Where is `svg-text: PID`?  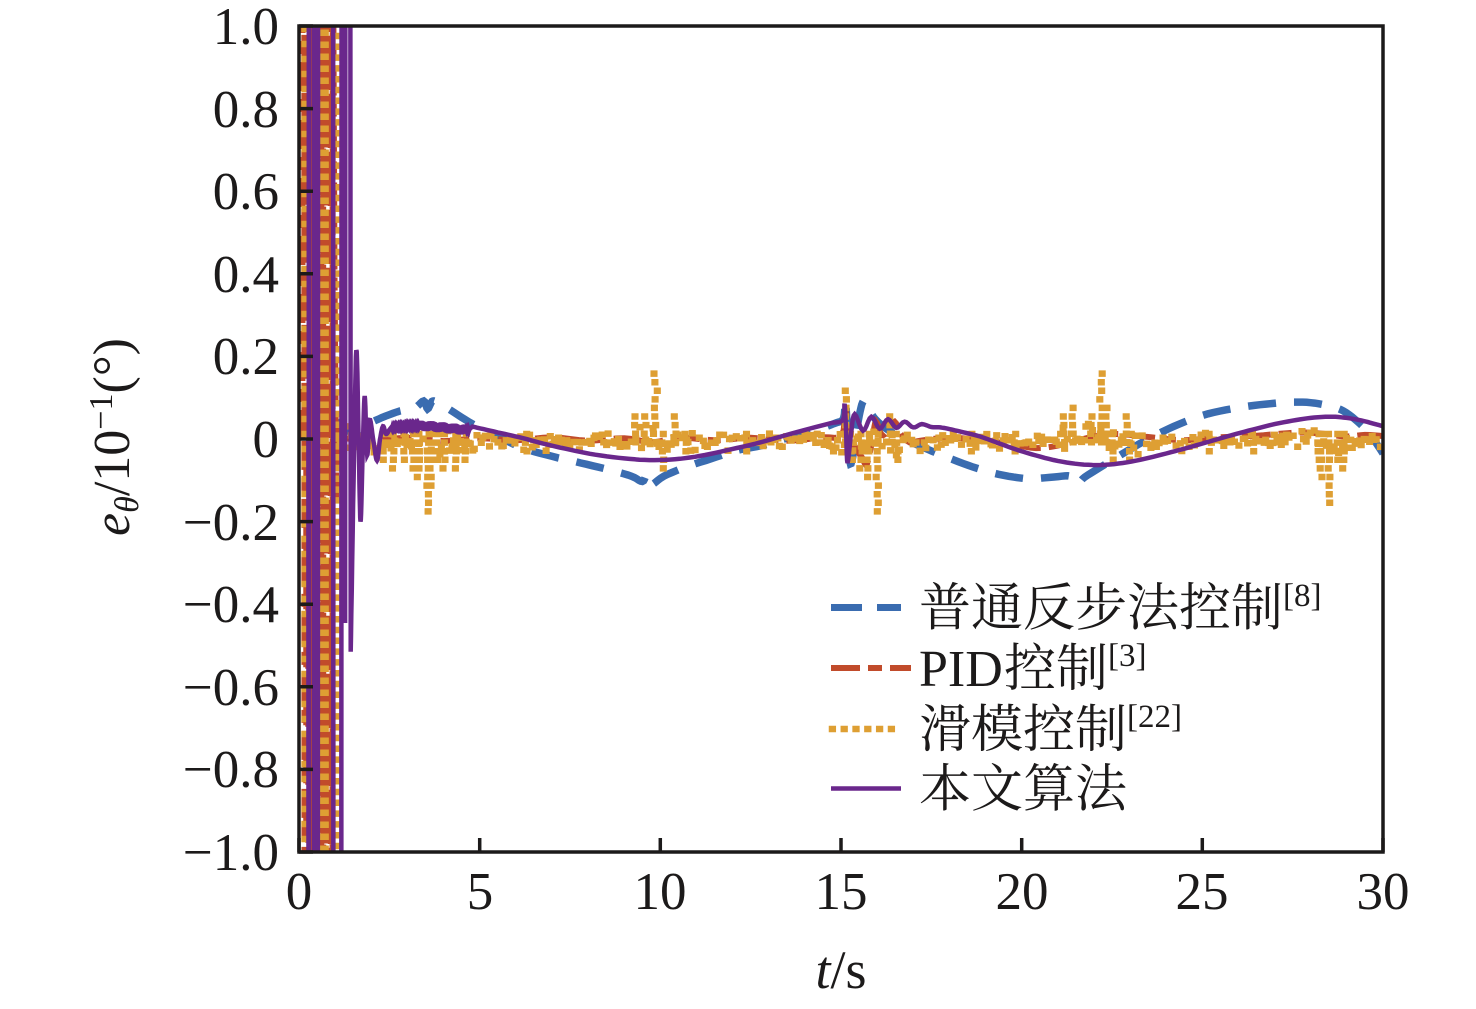
svg-text: PID is located at coordinates (961, 669).